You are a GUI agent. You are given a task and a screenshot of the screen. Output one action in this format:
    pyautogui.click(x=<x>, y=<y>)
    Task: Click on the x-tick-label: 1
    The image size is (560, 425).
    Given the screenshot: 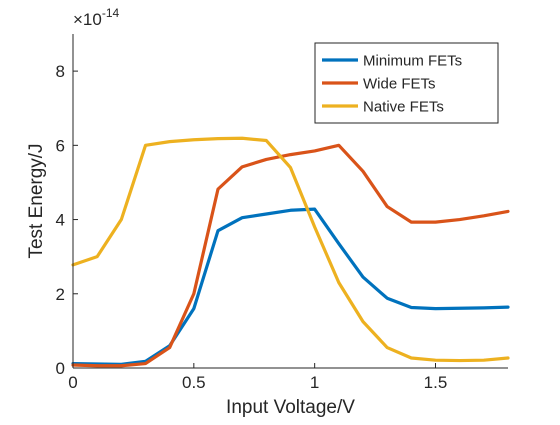 What is the action you would take?
    pyautogui.click(x=314, y=382)
    